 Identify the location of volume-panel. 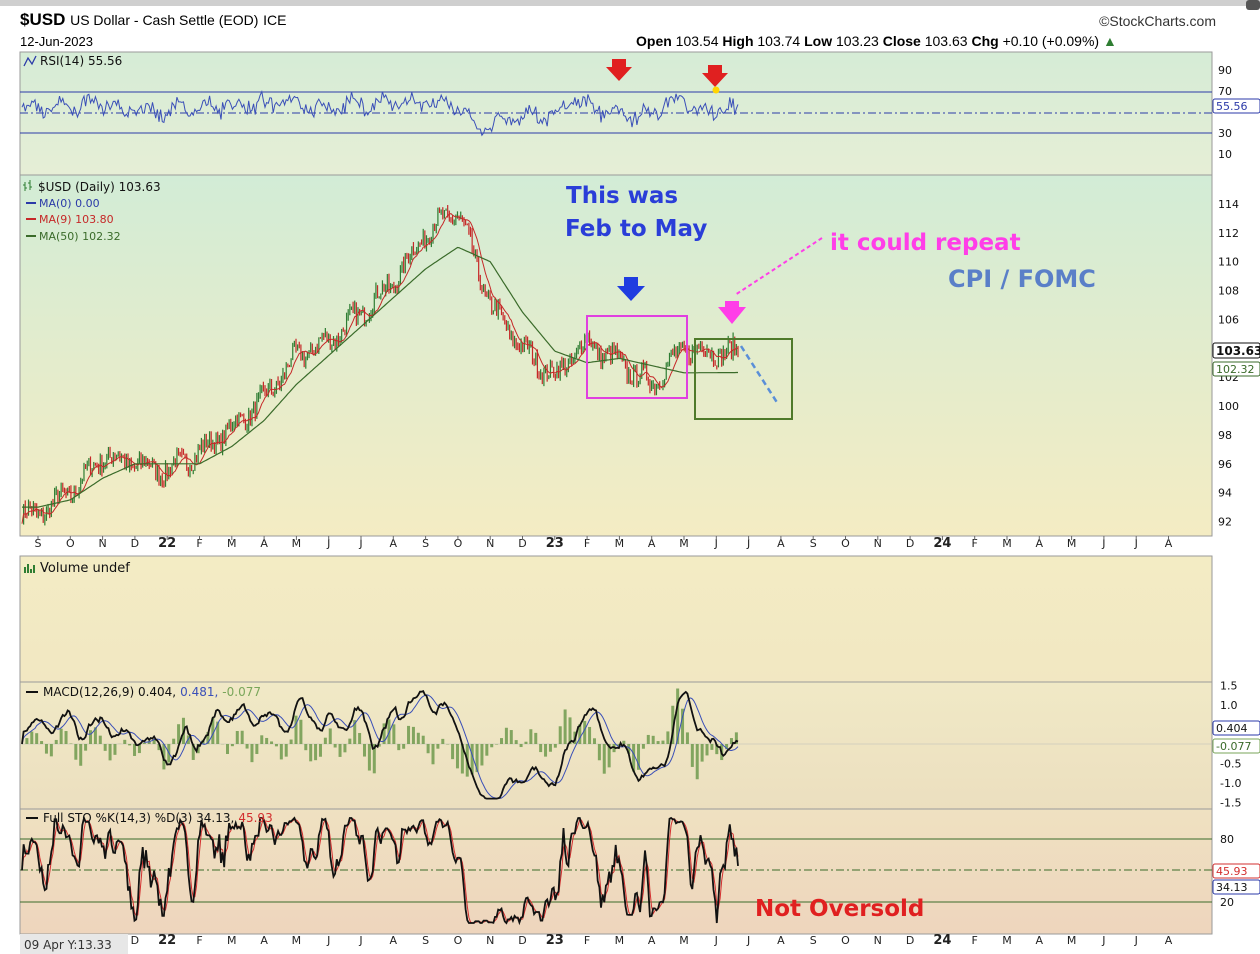
(616, 619).